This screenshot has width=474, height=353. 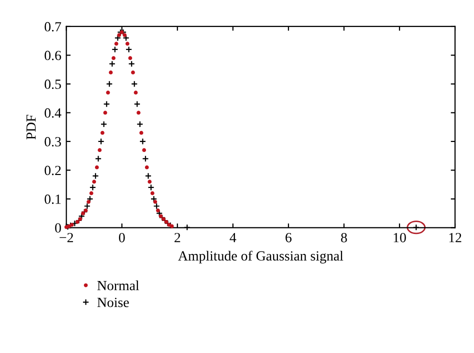 What do you see at coordinates (52, 199) in the screenshot?
I see `y-tick-label: 0.1` at bounding box center [52, 199].